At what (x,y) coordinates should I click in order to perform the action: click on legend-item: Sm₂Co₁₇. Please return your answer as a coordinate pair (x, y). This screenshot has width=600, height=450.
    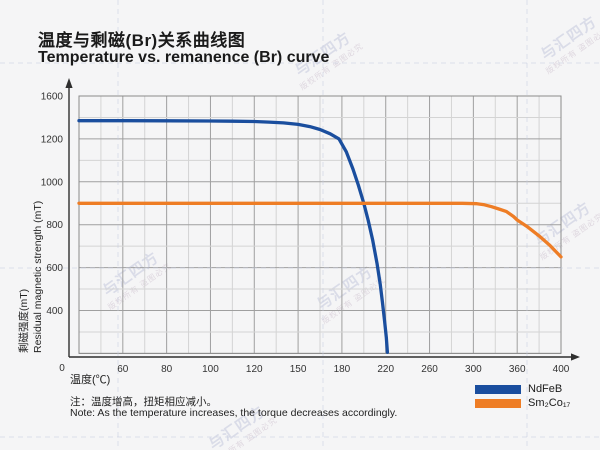
    Looking at the image, I should click on (522, 403).